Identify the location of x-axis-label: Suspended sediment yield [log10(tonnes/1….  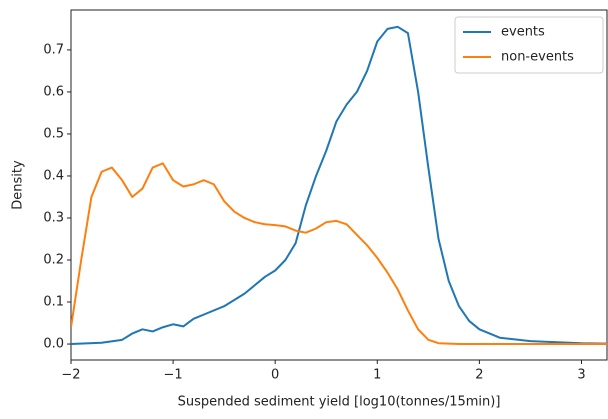
(339, 402).